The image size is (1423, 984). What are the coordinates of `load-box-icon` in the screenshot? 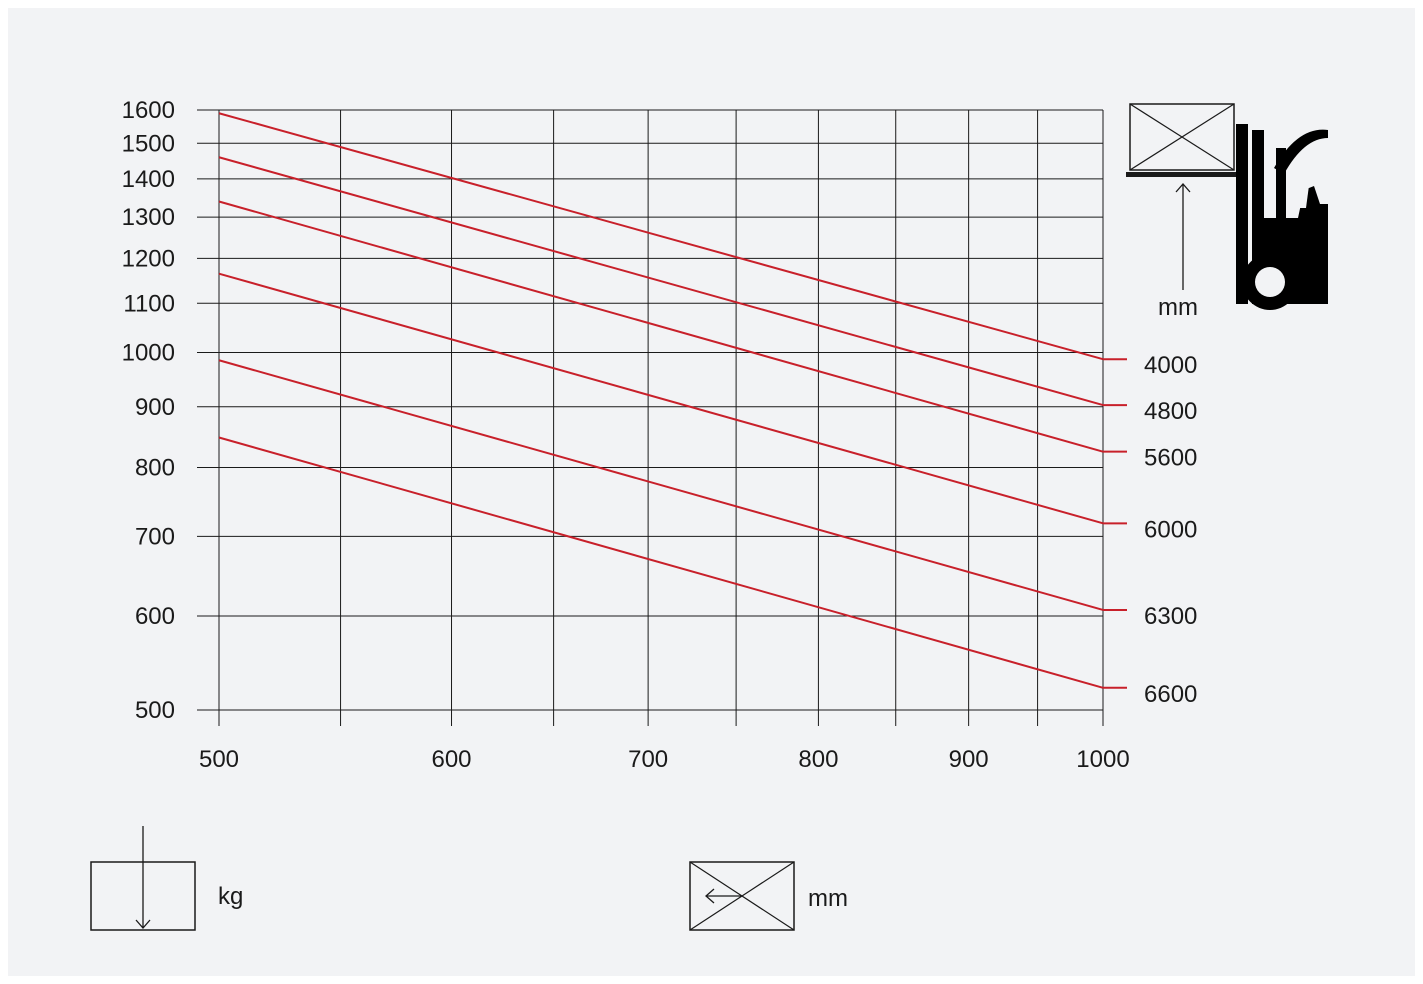 It's located at (1182, 137).